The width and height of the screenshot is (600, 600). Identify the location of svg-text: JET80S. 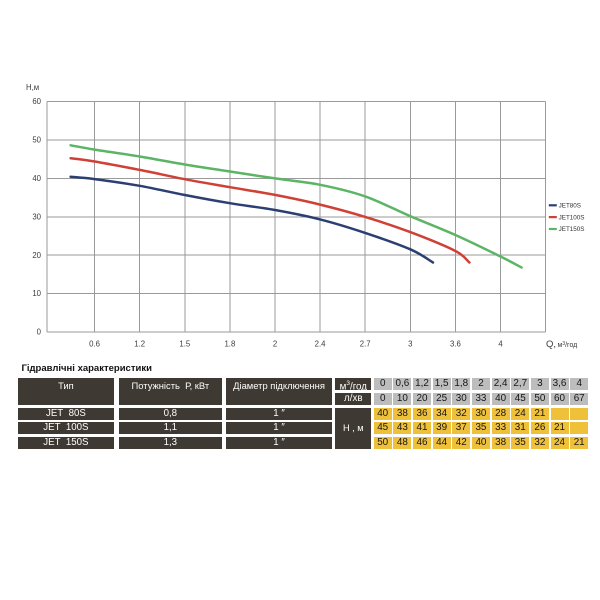
(570, 206).